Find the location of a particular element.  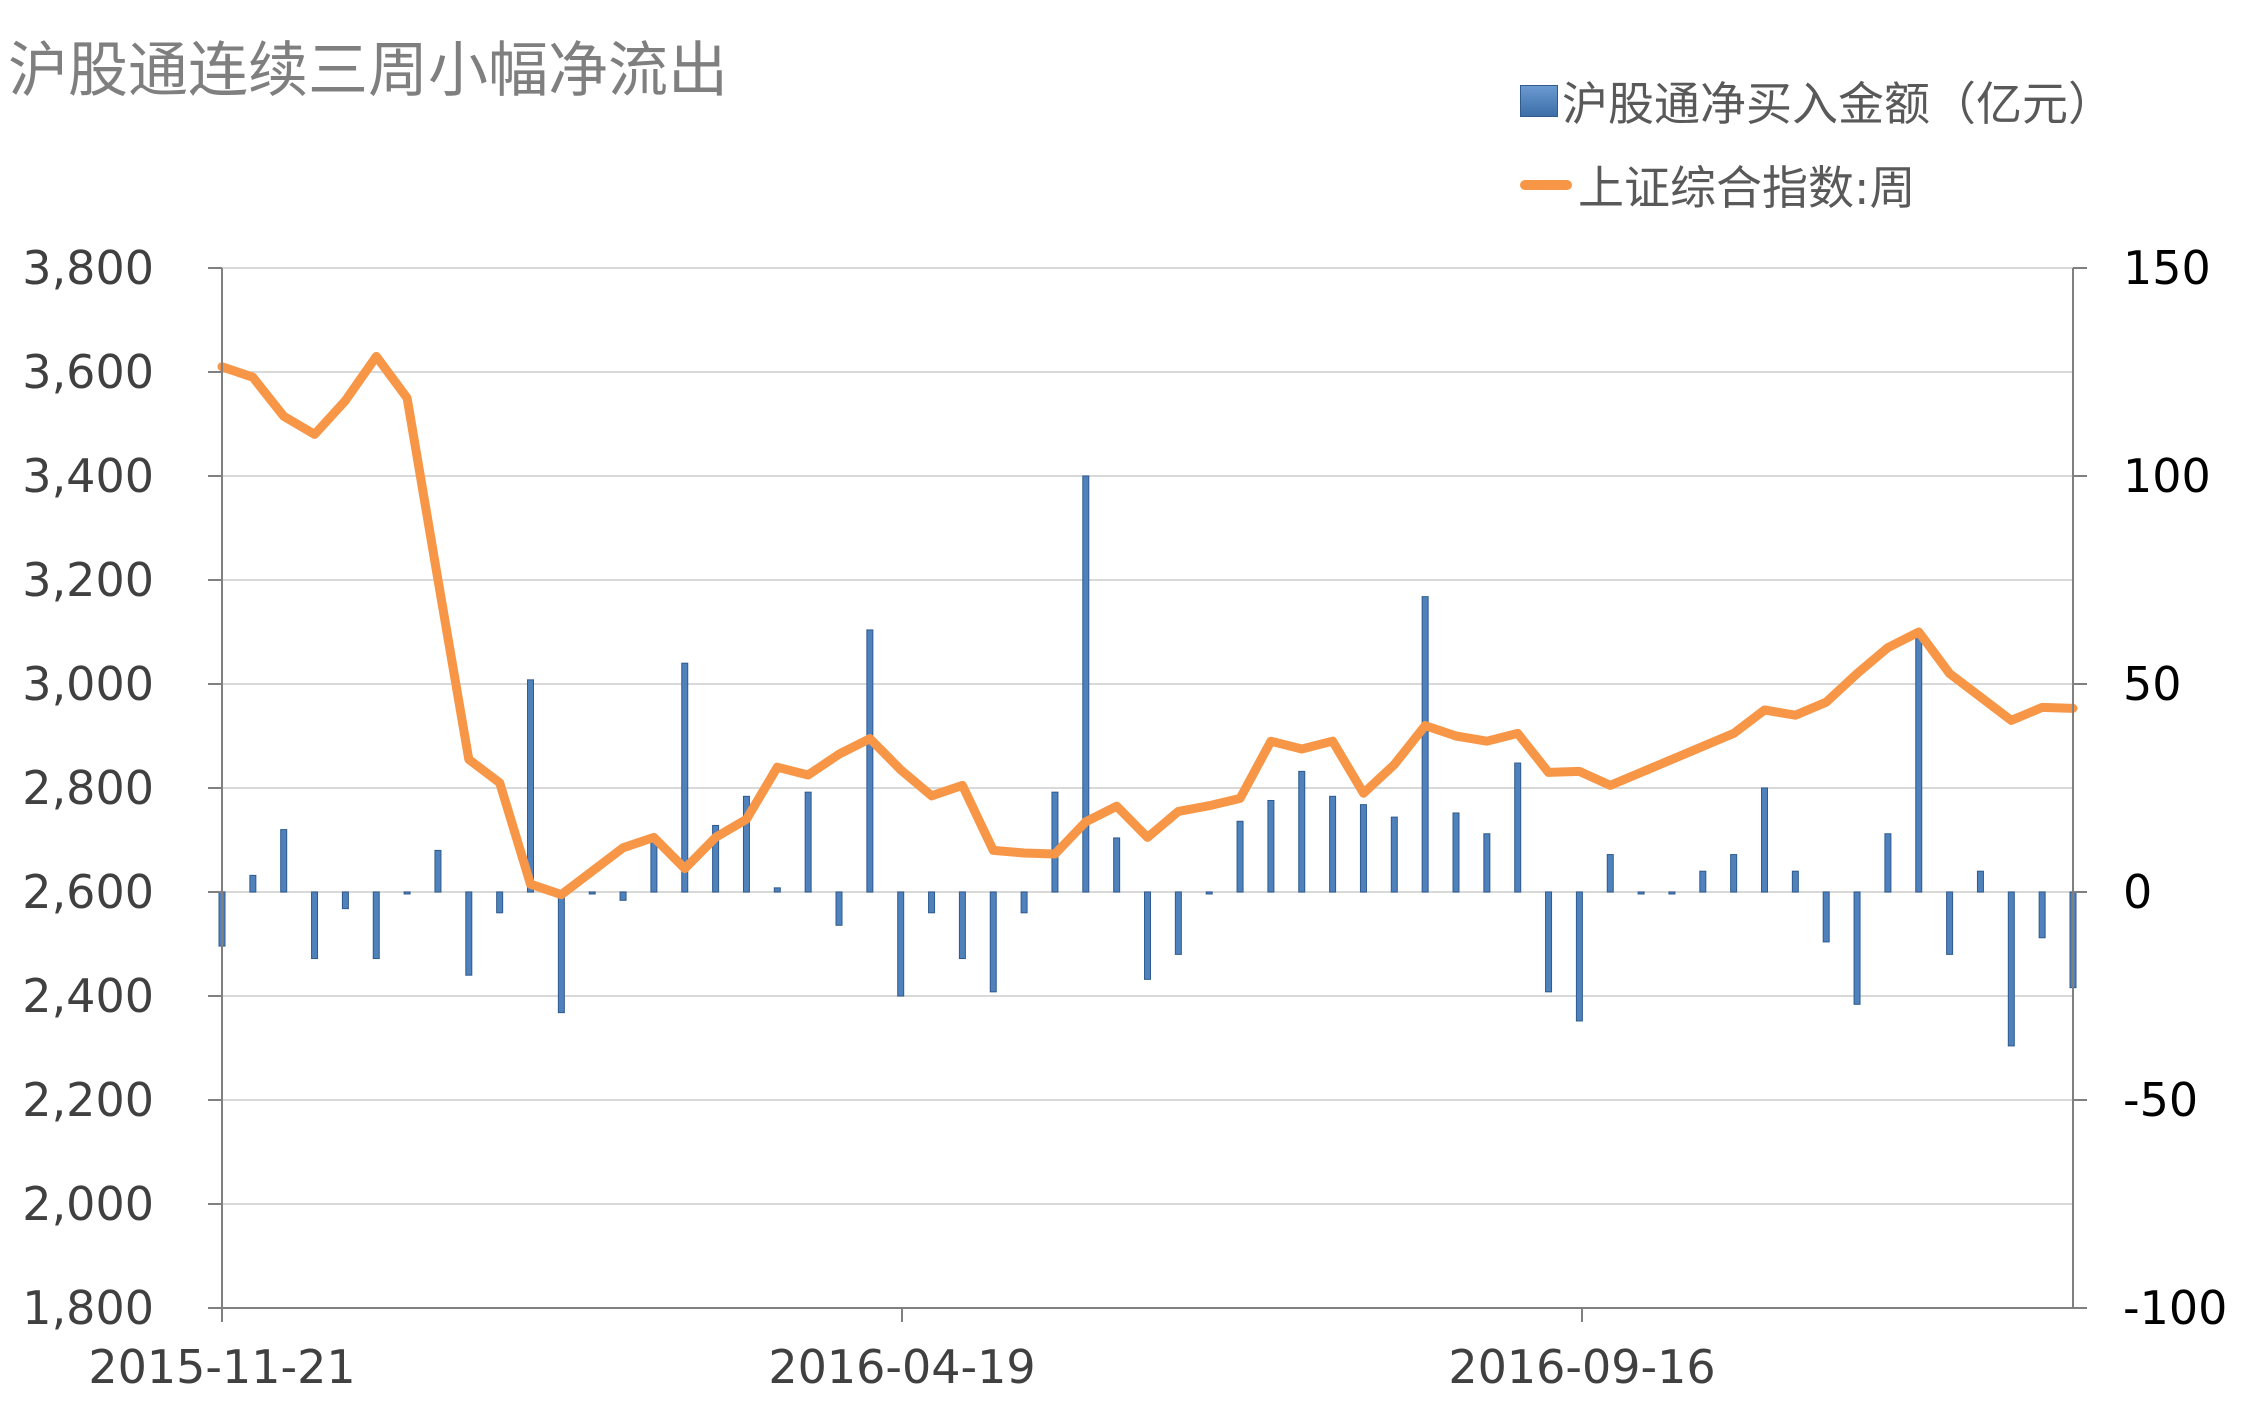

legend-bar-swatch is located at coordinates (1539, 101).